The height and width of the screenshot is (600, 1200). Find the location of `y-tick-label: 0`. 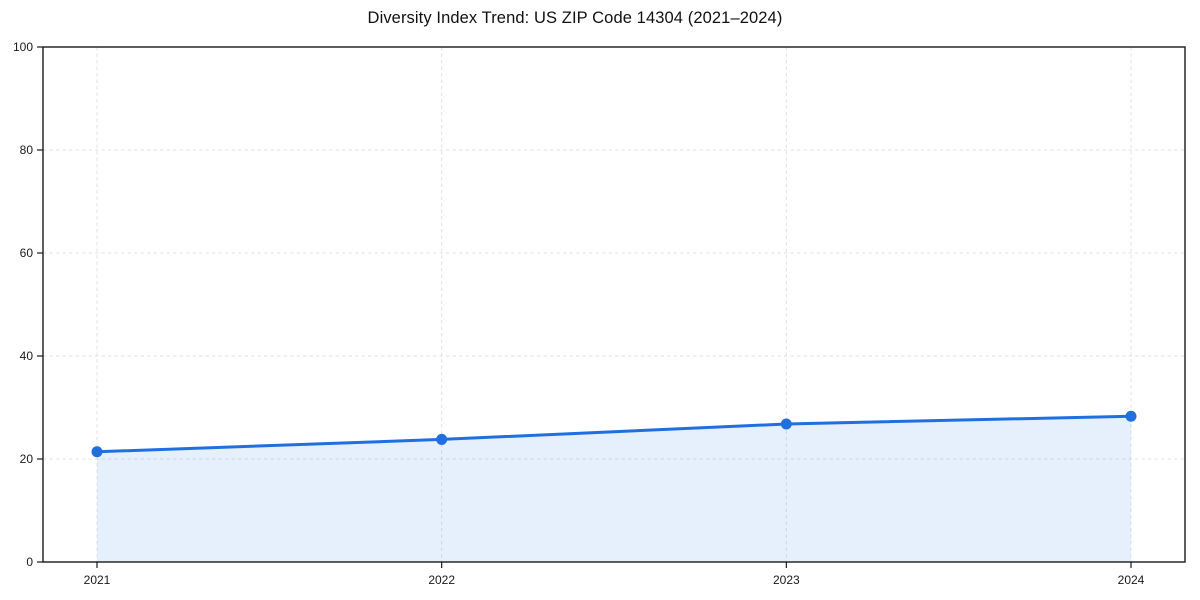

y-tick-label: 0 is located at coordinates (29, 562).